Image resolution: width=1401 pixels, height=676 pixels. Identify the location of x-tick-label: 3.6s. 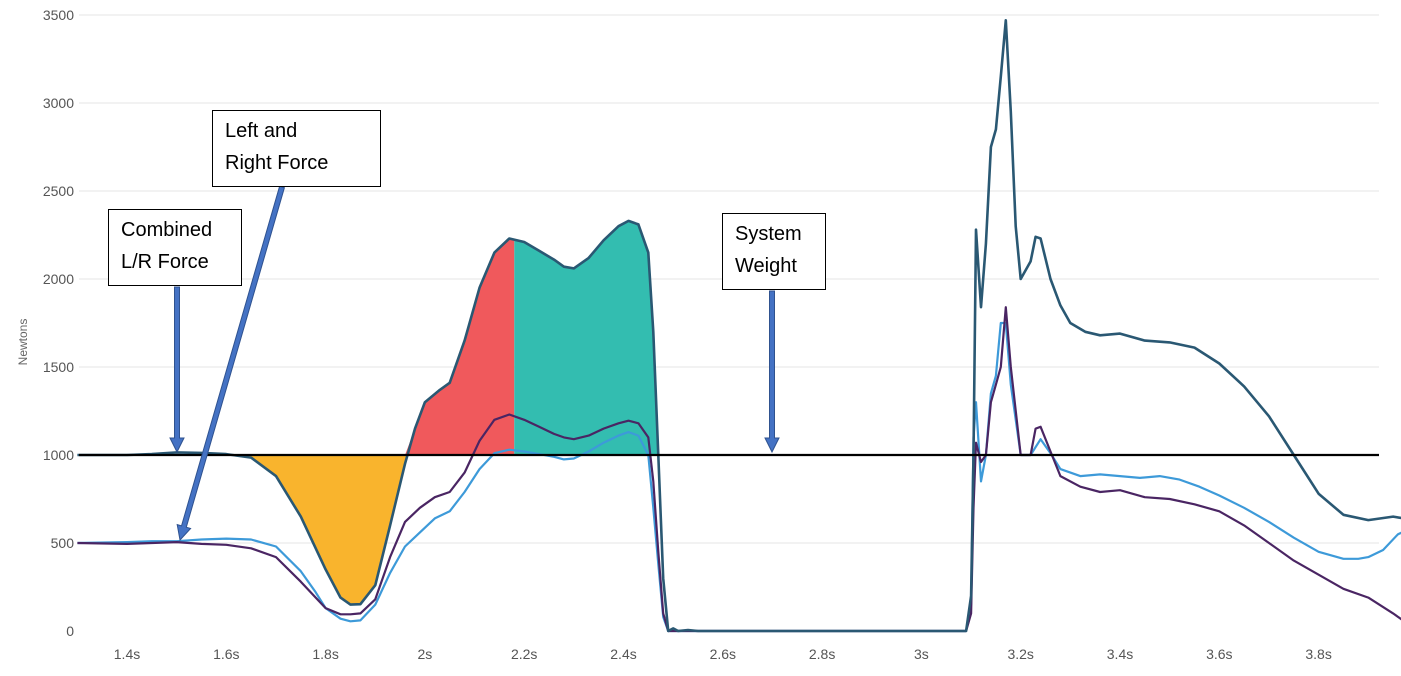
(1219, 654).